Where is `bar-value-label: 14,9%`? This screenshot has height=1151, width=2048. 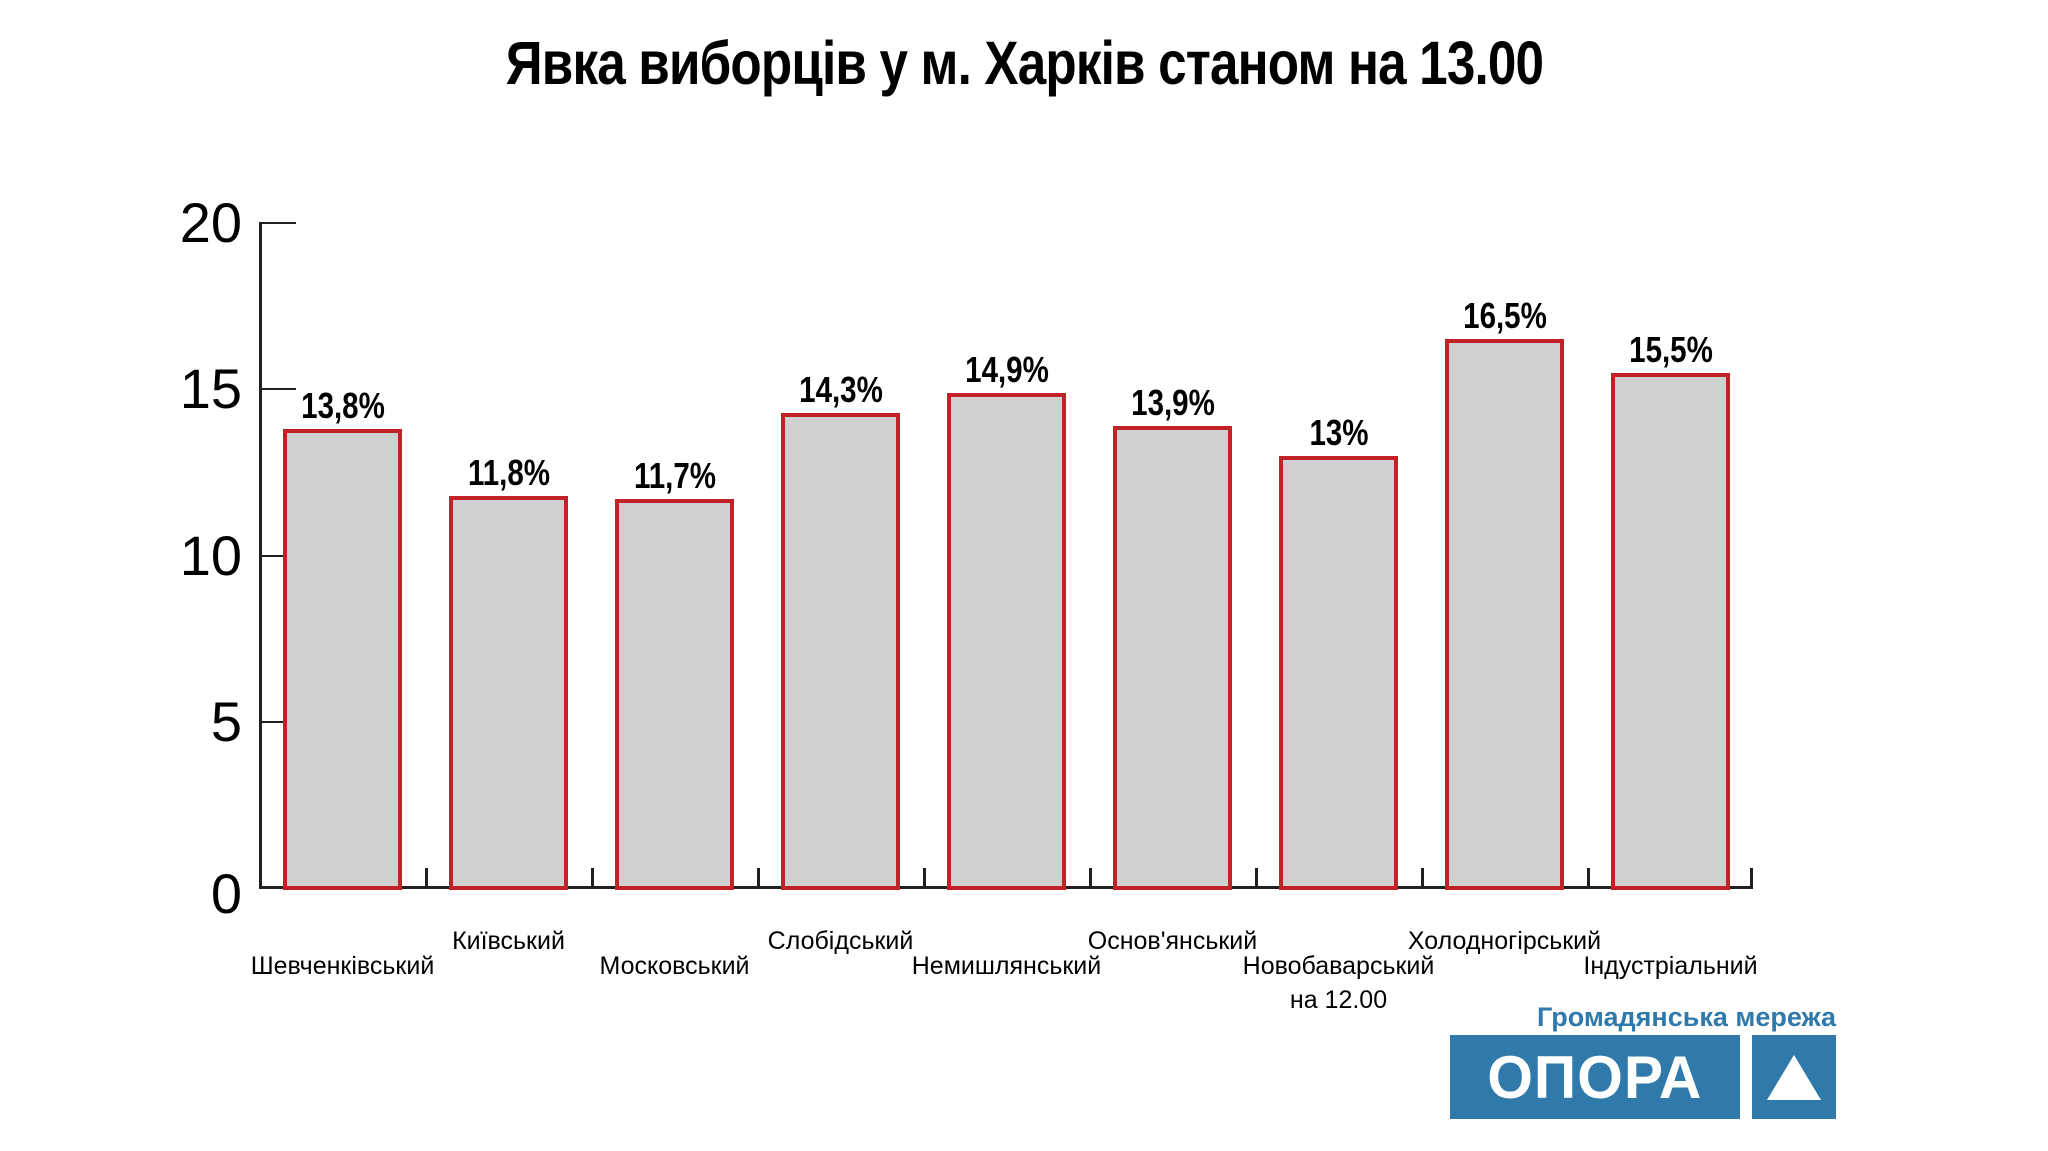 bar-value-label: 14,9% is located at coordinates (1006, 369).